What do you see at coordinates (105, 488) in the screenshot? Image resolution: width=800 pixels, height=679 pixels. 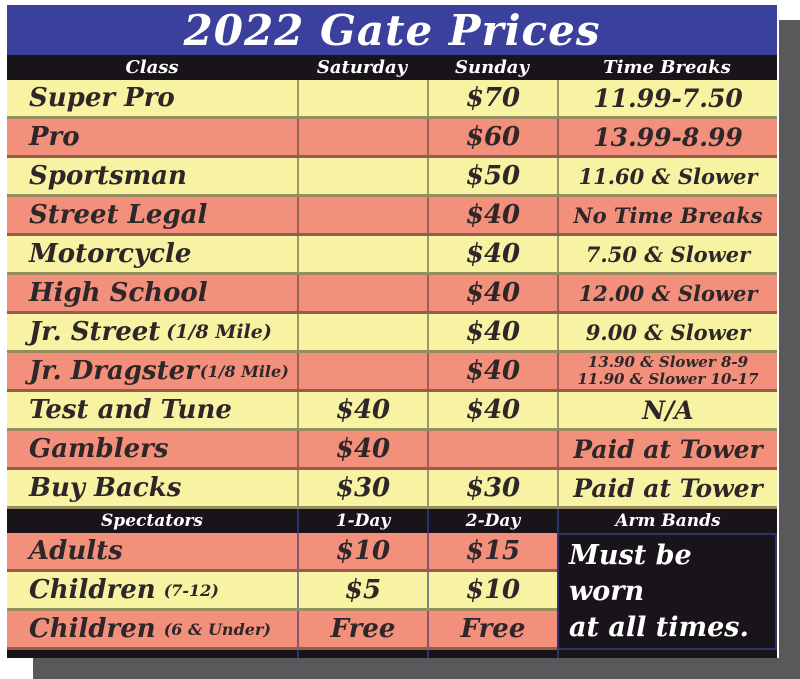 I see `class-name-cell: Buy Backs` at bounding box center [105, 488].